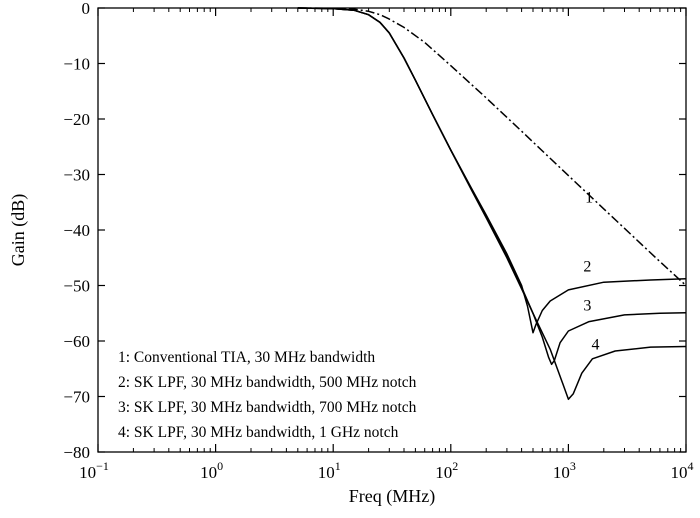 The image size is (700, 518). I want to click on y-tick-label: −60, so click(76, 341).